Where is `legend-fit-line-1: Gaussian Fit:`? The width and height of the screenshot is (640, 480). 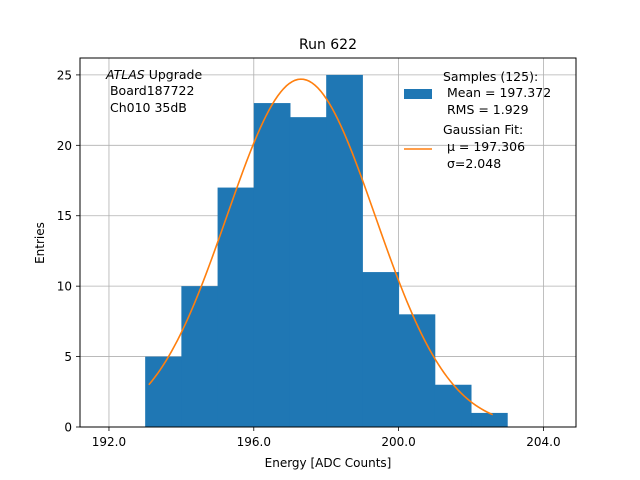
legend-fit-line-1: Gaussian Fit: is located at coordinates (483, 129).